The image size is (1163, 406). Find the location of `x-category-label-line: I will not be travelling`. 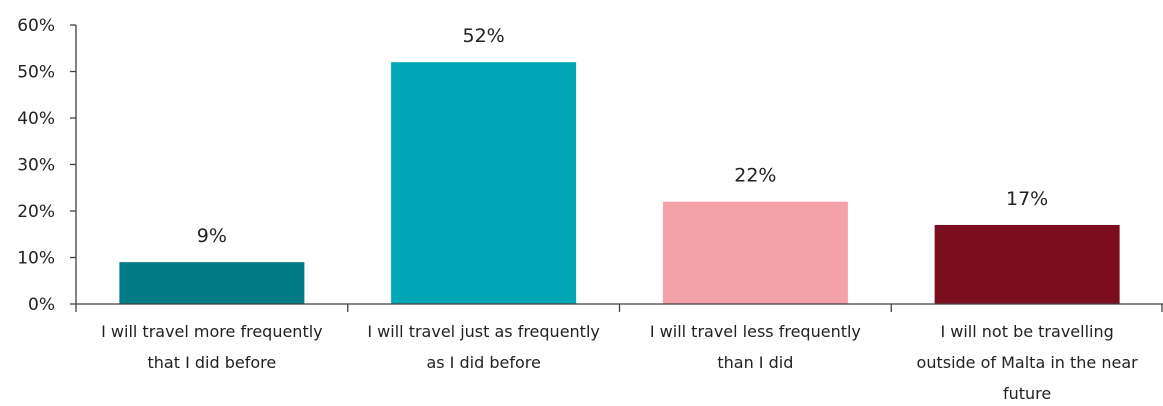

x-category-label-line: I will not be travelling is located at coordinates (1026, 331).